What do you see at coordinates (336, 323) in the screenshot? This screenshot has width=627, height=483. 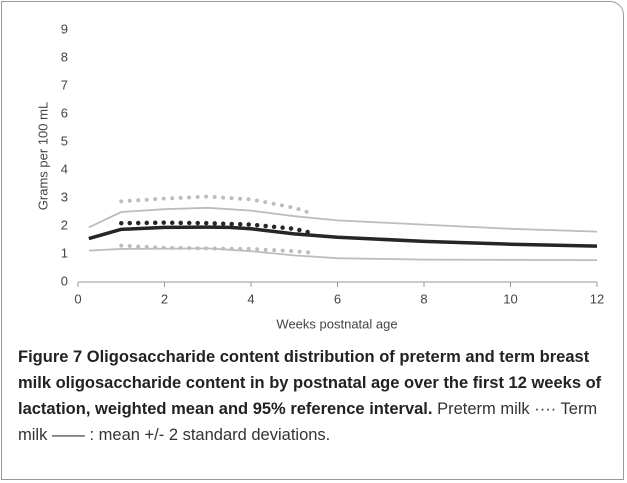 I see `x-axis-label: Weeks postnatal age` at bounding box center [336, 323].